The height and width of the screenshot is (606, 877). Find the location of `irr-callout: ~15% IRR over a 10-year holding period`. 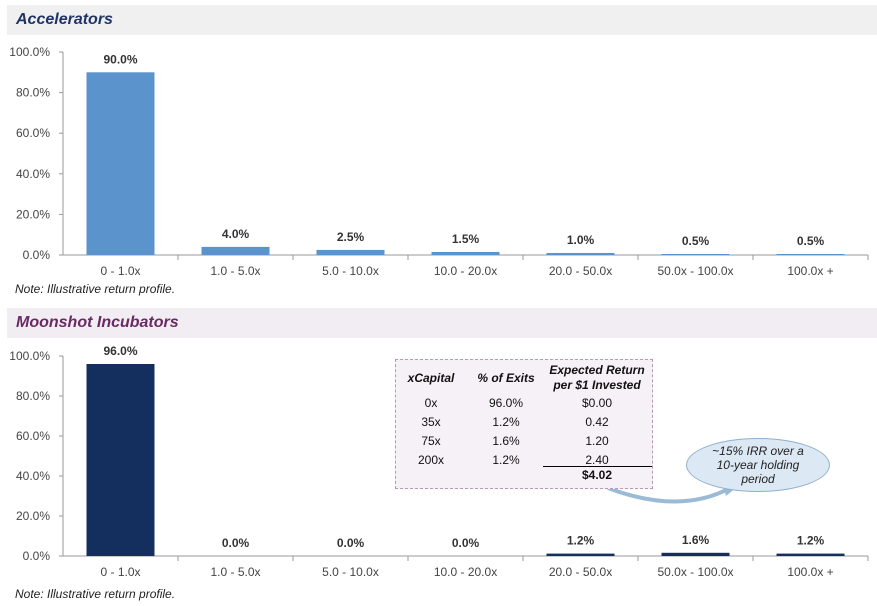

irr-callout: ~15% IRR over a 10-year holding period is located at coordinates (758, 465).